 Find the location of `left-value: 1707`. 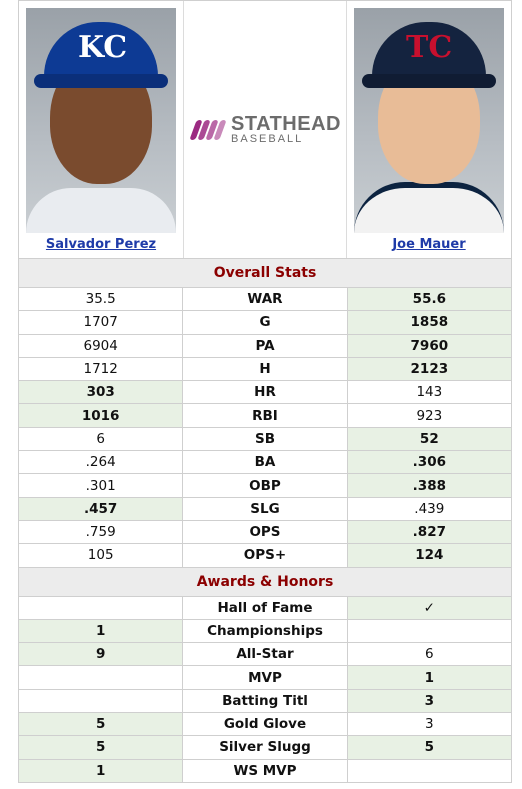

left-value: 1707 is located at coordinates (100, 322).